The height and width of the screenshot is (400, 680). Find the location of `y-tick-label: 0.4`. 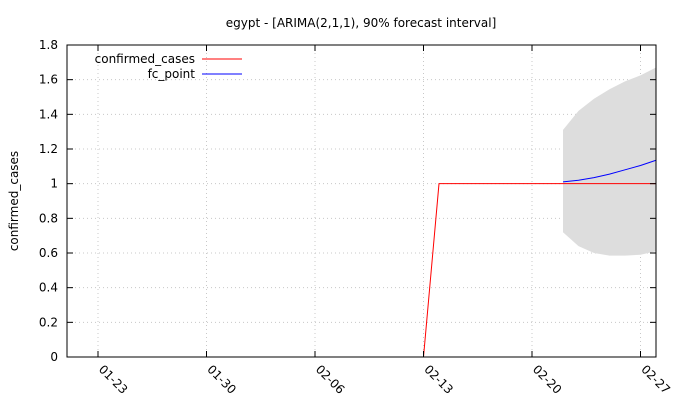

y-tick-label: 0.4 is located at coordinates (48, 288).